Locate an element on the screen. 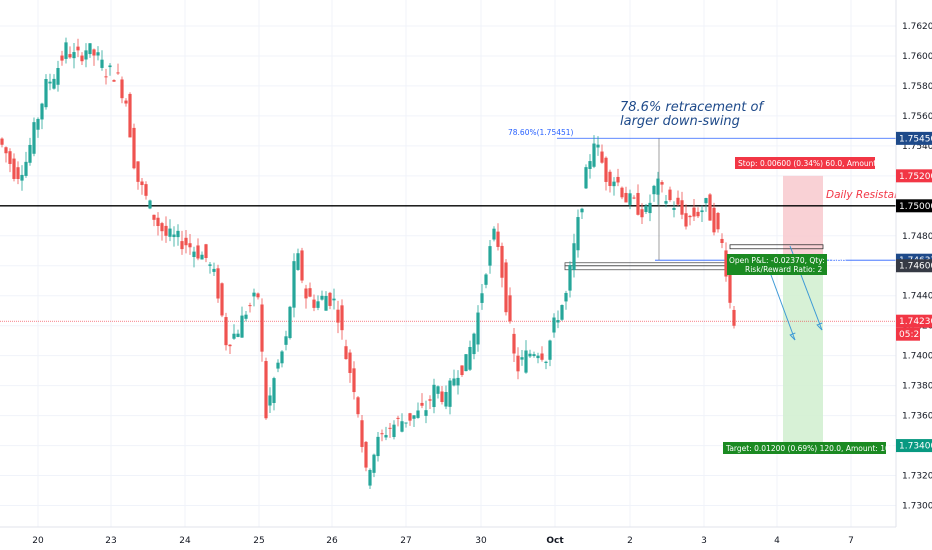 The width and height of the screenshot is (932, 550). time-tick: Oct is located at coordinates (555, 541).